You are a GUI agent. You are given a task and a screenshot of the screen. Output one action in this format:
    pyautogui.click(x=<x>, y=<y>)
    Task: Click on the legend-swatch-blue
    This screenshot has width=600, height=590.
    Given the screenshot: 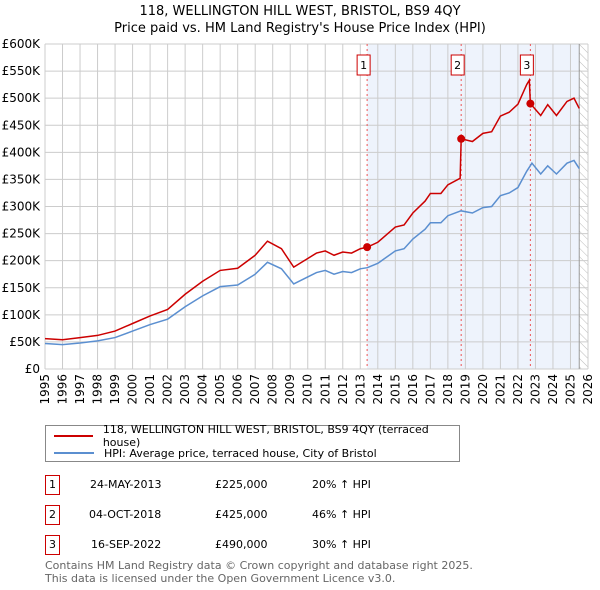 What is the action you would take?
    pyautogui.click(x=74, y=453)
    